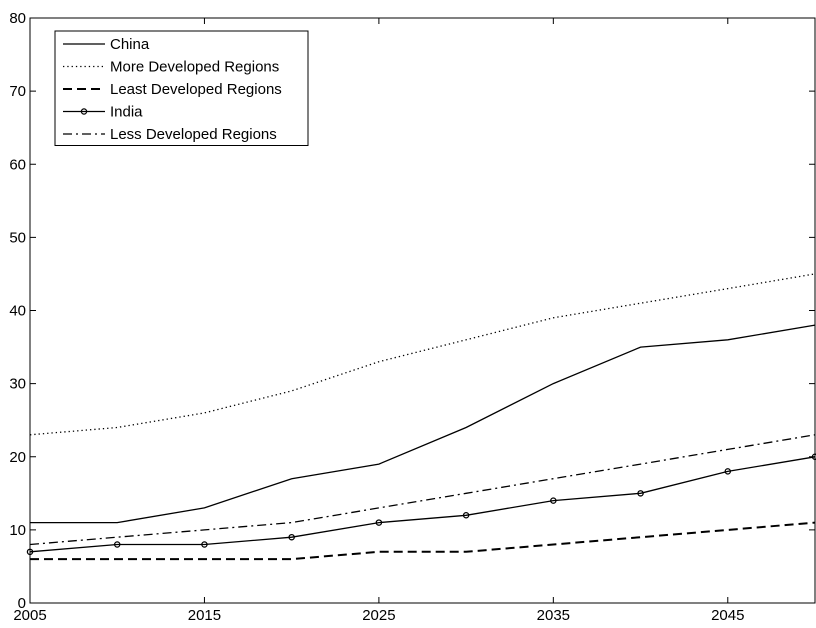  Describe the element at coordinates (553, 615) in the screenshot. I see `x-tick-label: 2035` at that location.